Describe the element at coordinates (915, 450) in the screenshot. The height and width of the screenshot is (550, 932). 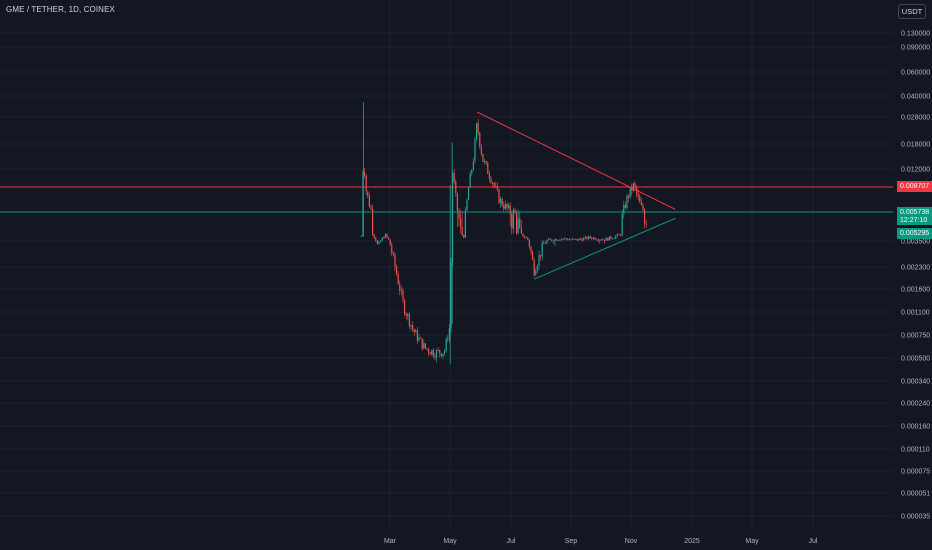
I see `price-tick-label: 0.000110` at that location.